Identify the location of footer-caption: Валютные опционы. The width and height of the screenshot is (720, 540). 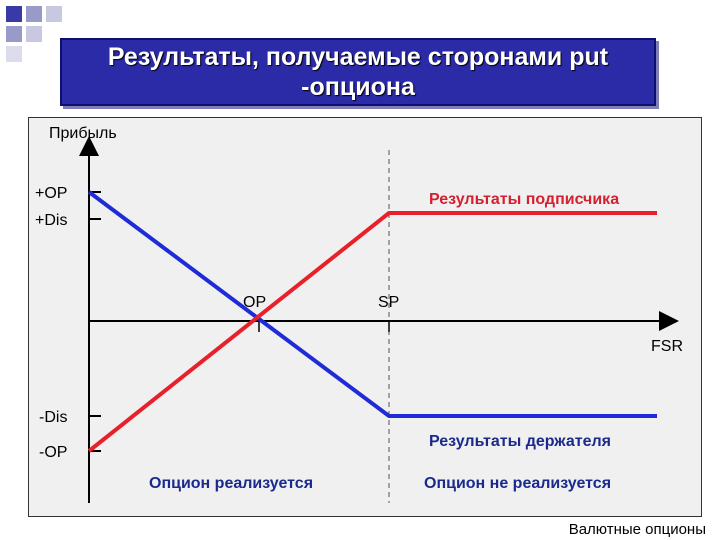
(637, 529).